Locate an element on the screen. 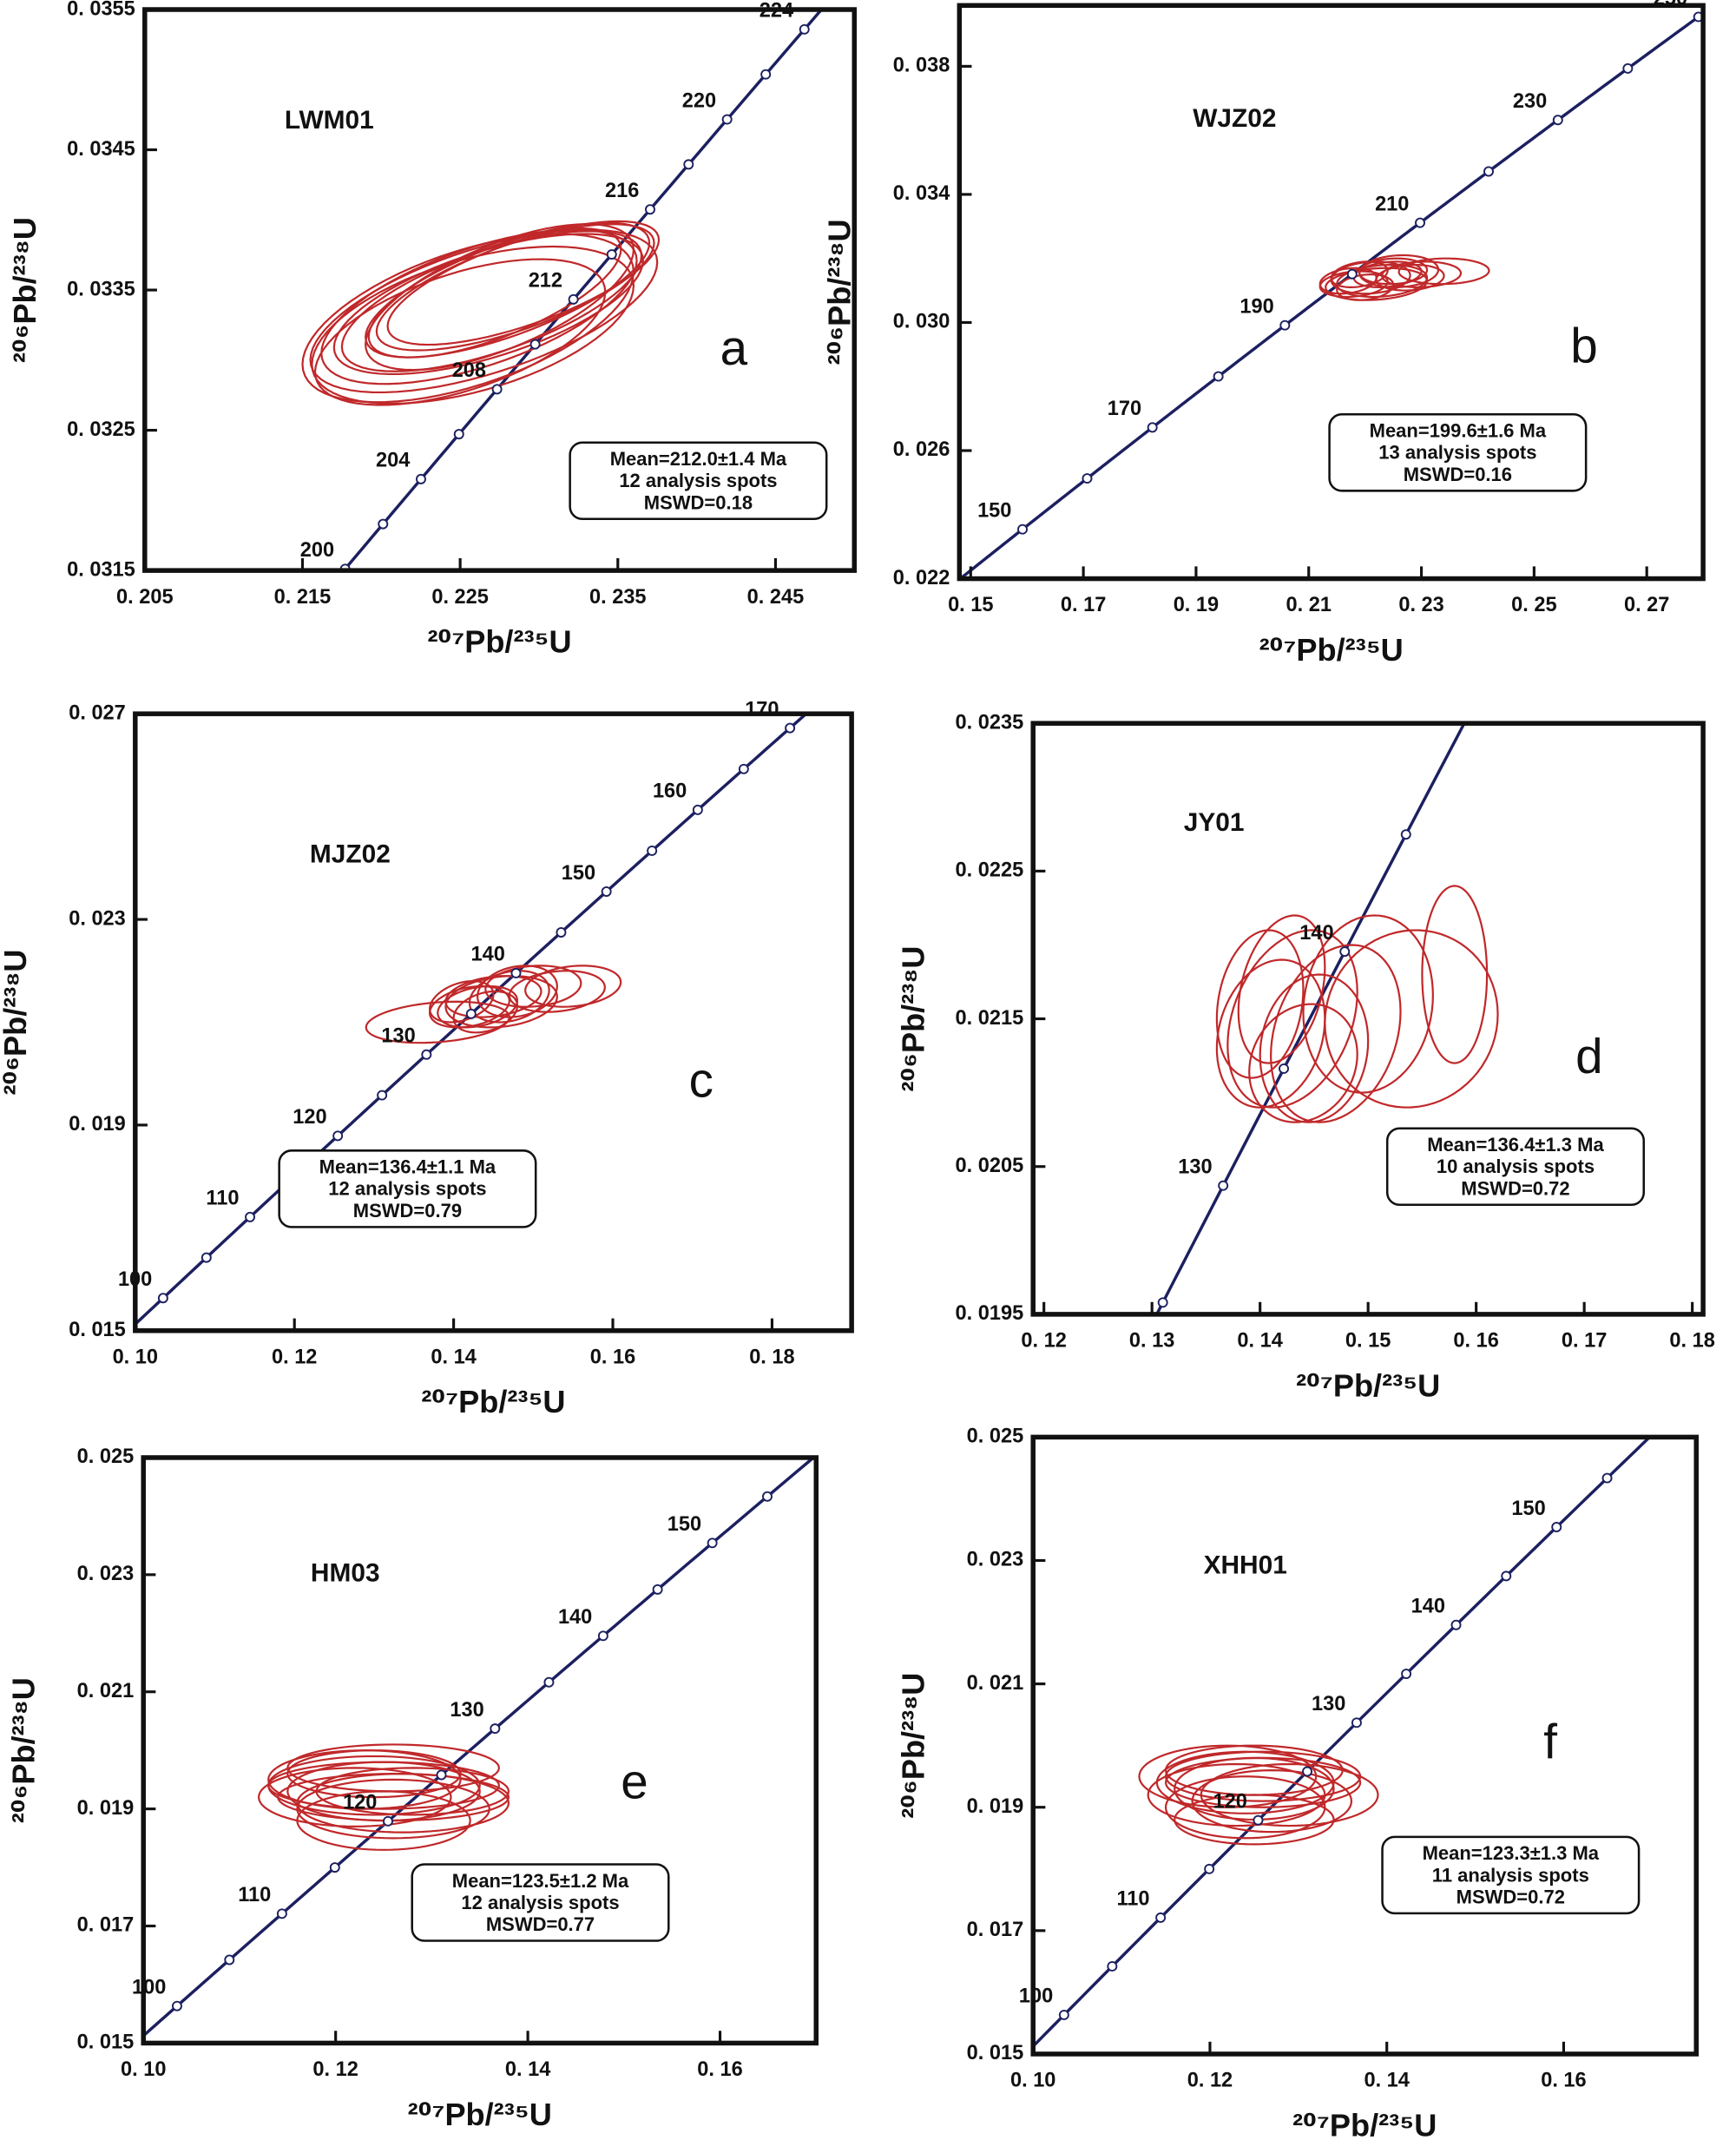 The image size is (1736, 2140). x-tick-label: 0. 14 is located at coordinates (527, 2069).